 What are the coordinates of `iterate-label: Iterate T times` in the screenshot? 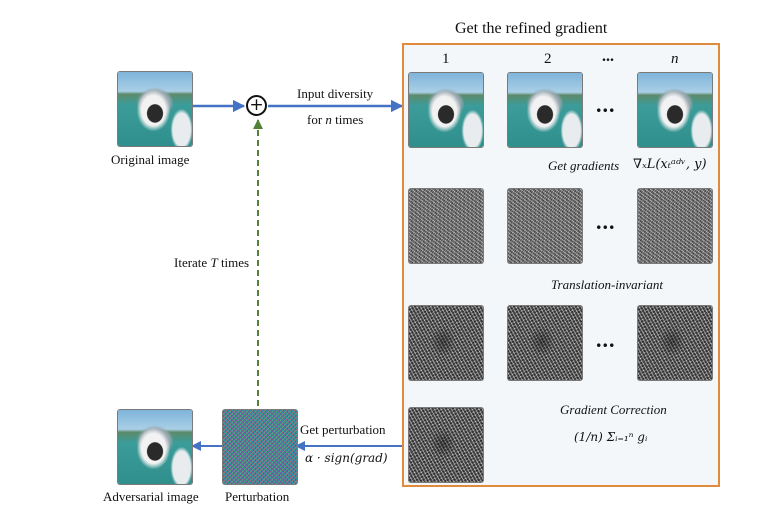 It's located at (212, 262).